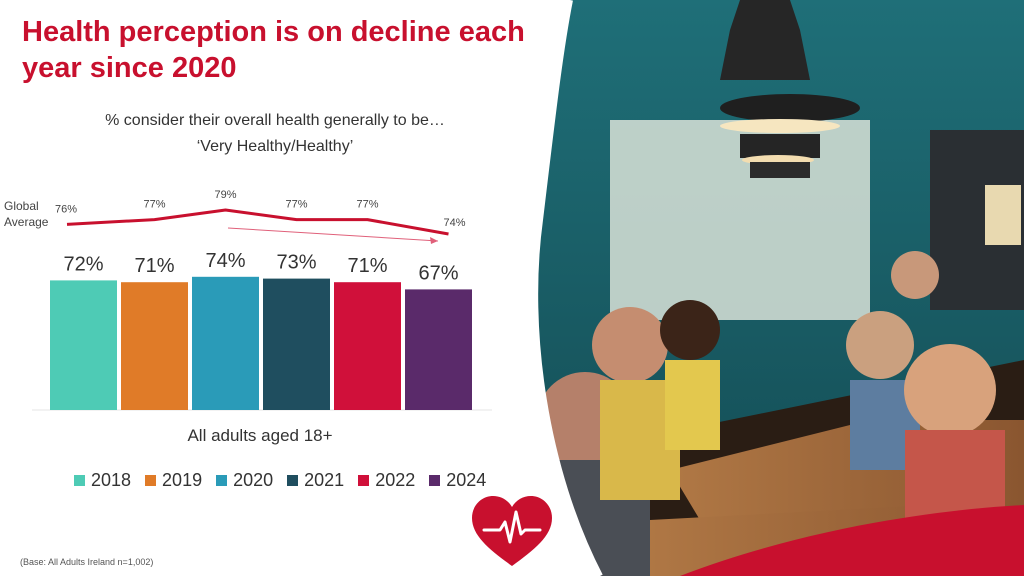 This screenshot has width=1024, height=576. I want to click on legend-label: 2021, so click(324, 480).